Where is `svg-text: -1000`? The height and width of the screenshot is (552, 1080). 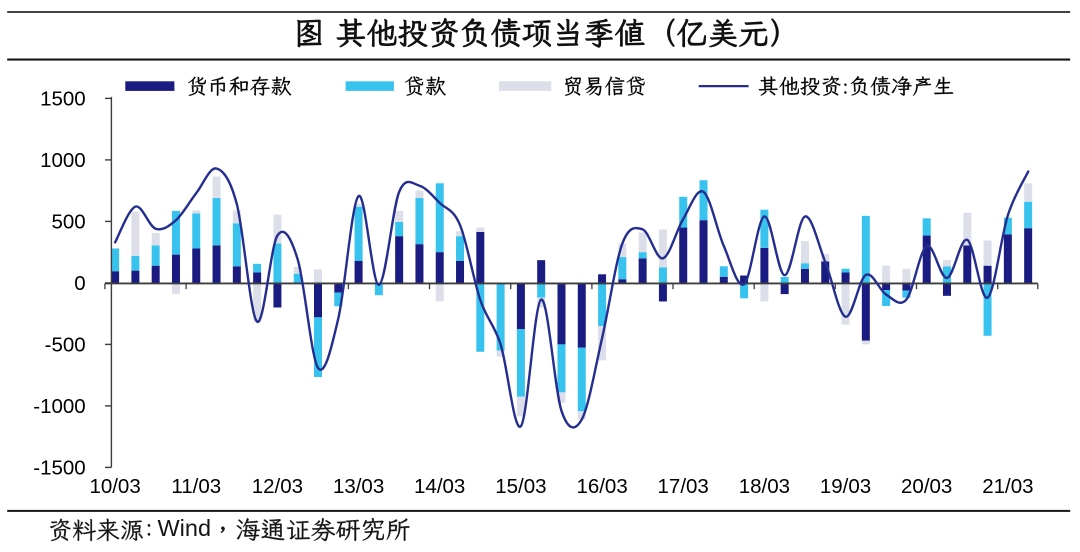 svg-text: -1000 is located at coordinates (59, 406).